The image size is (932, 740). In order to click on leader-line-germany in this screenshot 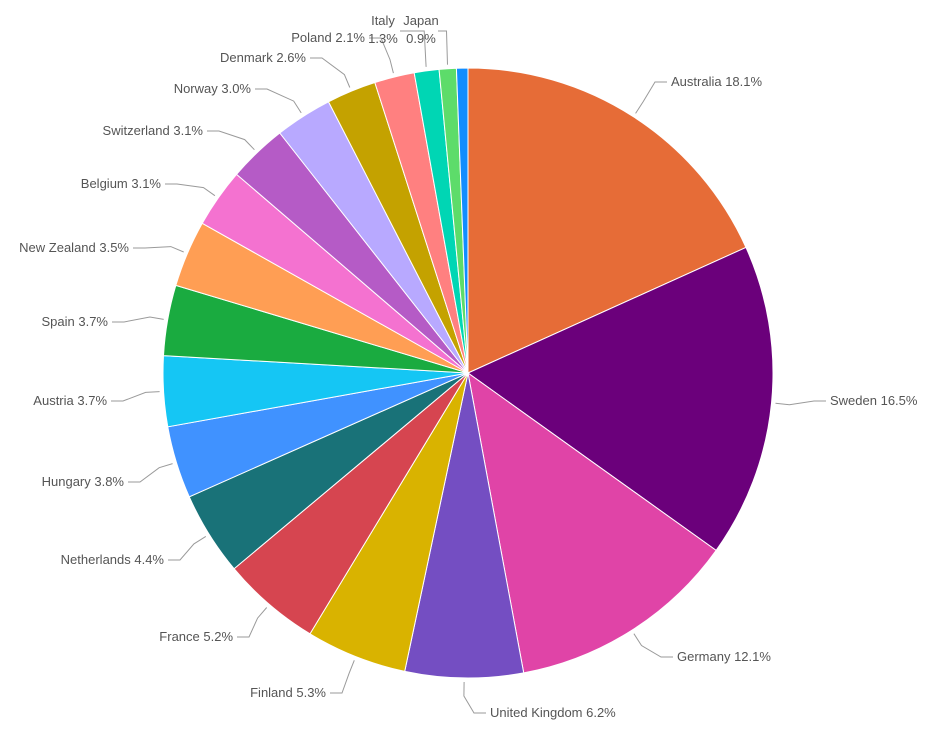, I will do `click(653, 645)`.